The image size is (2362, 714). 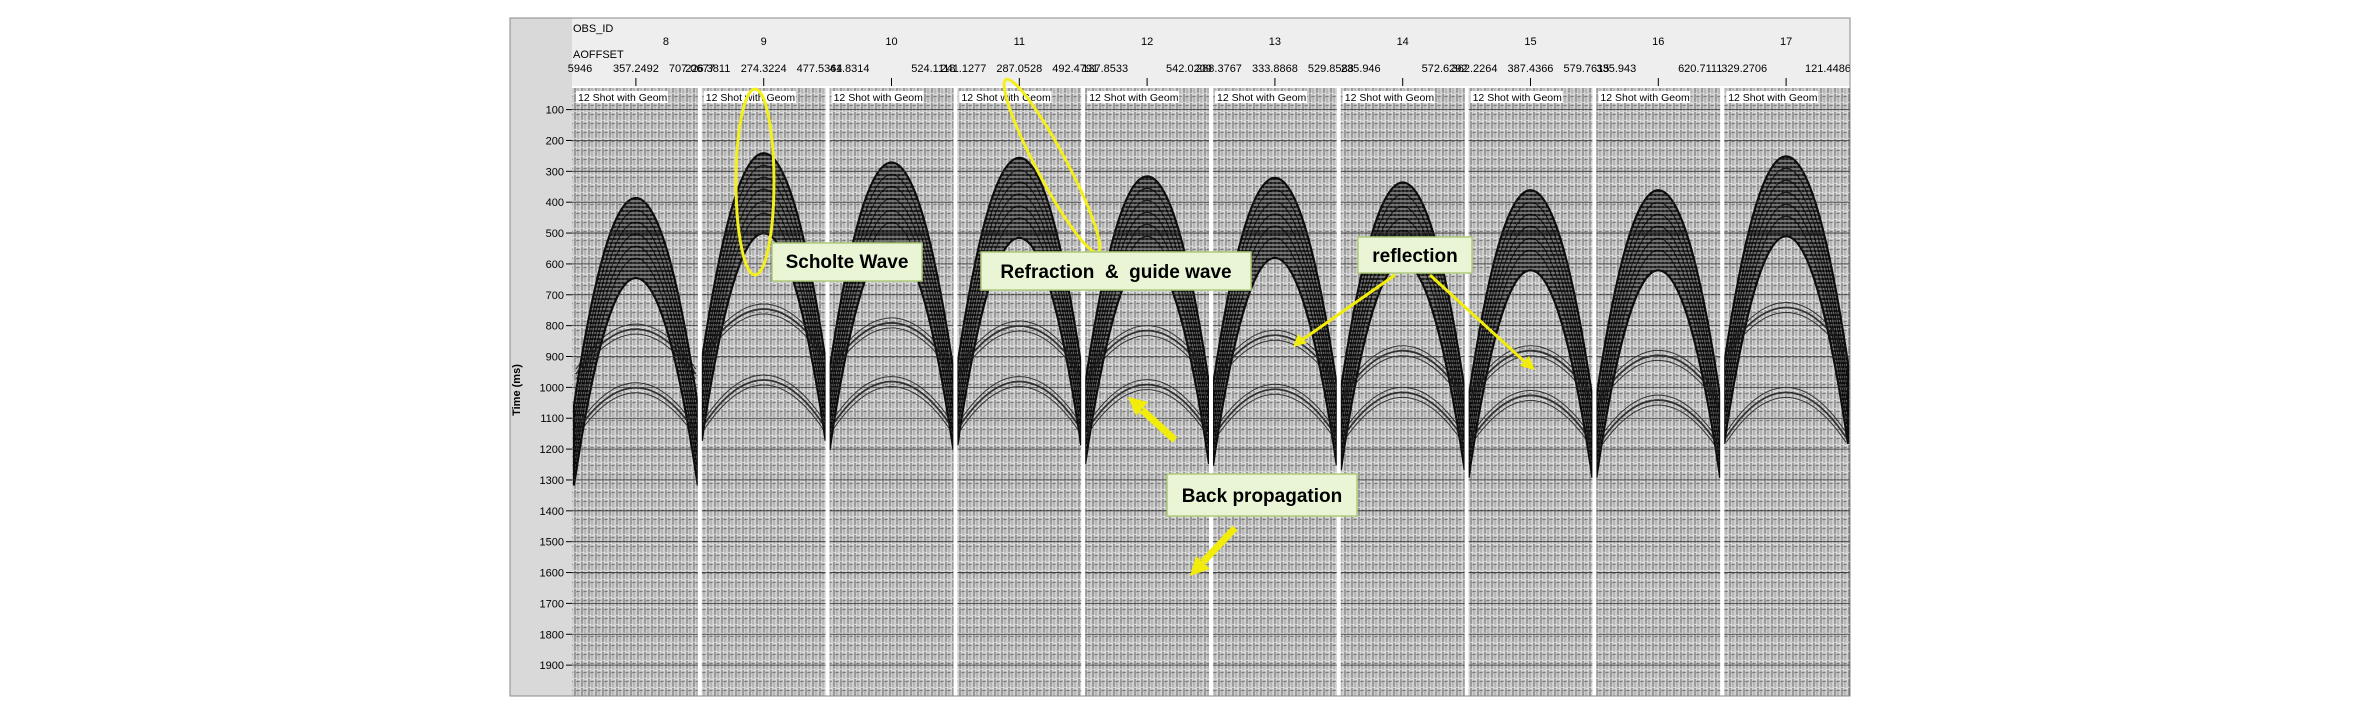 What do you see at coordinates (1361, 69) in the screenshot?
I see `offset-label: 235.946` at bounding box center [1361, 69].